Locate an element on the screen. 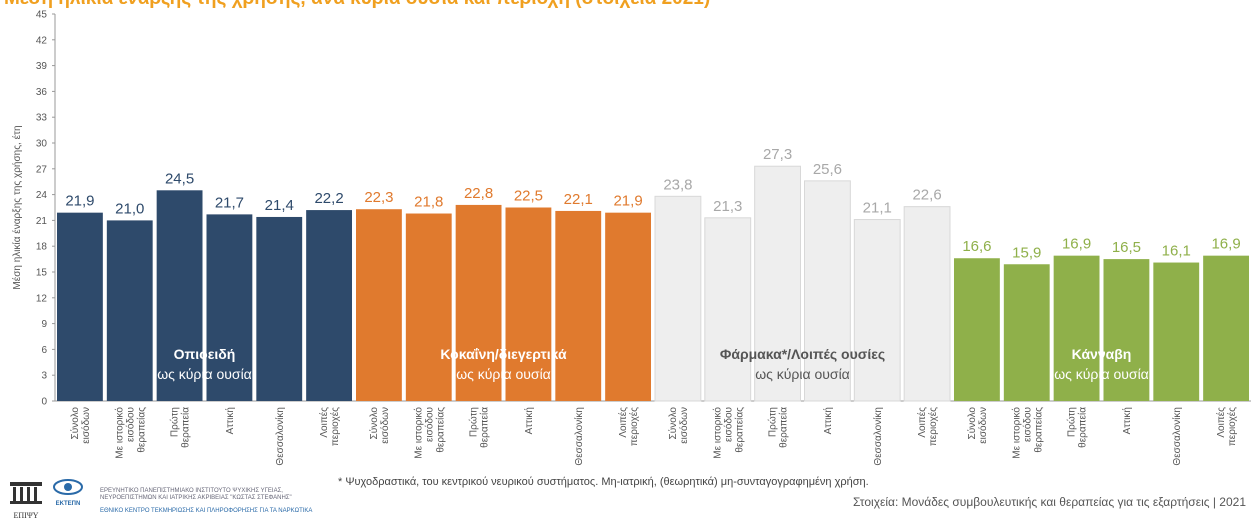 Image resolution: width=1256 pixels, height=520 pixels. bar-value-label: 24,5 is located at coordinates (179, 178).